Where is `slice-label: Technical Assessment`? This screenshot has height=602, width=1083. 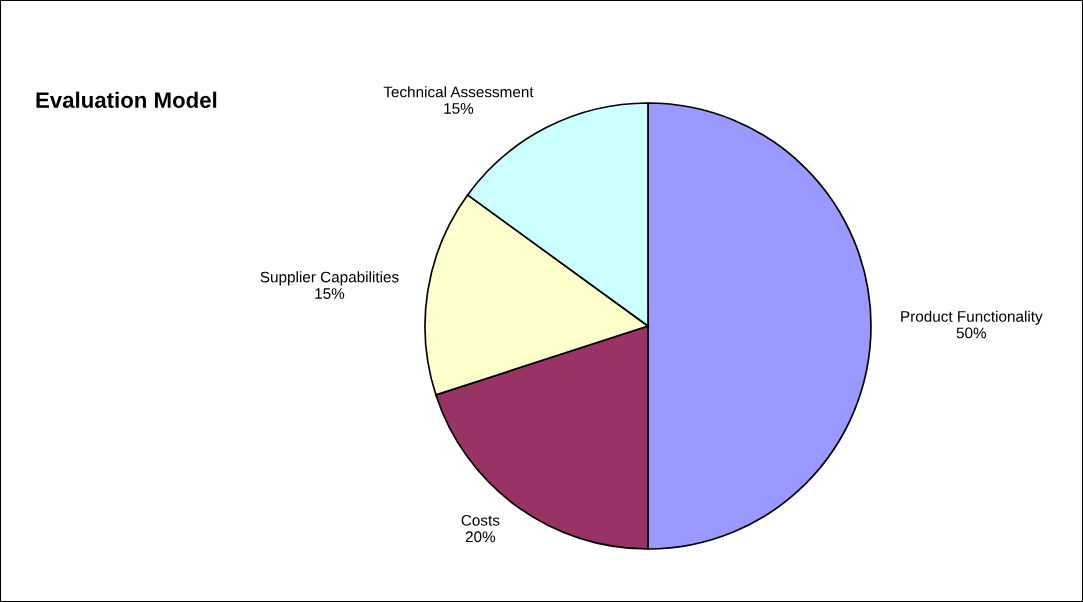
slice-label: Technical Assessment is located at coordinates (458, 92).